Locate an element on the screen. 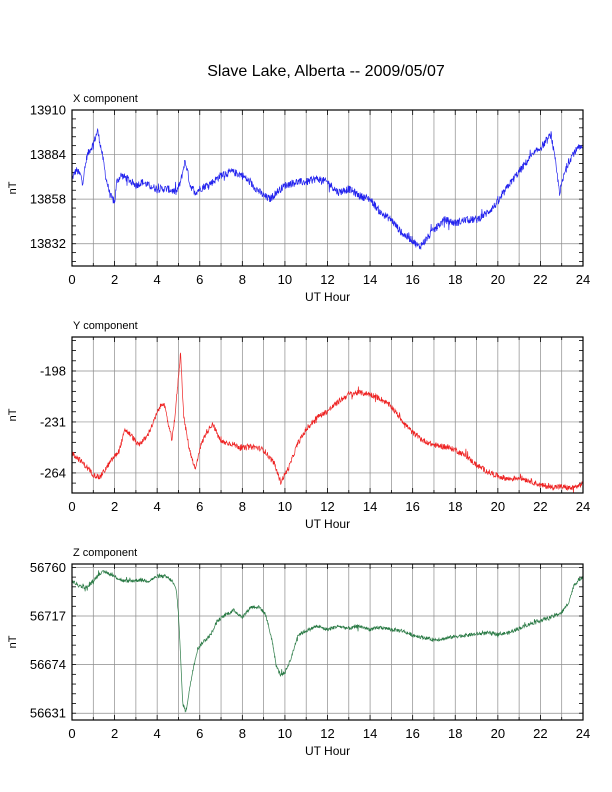 This screenshot has width=612, height=792. y-tick-label: -198 is located at coordinates (53, 370).